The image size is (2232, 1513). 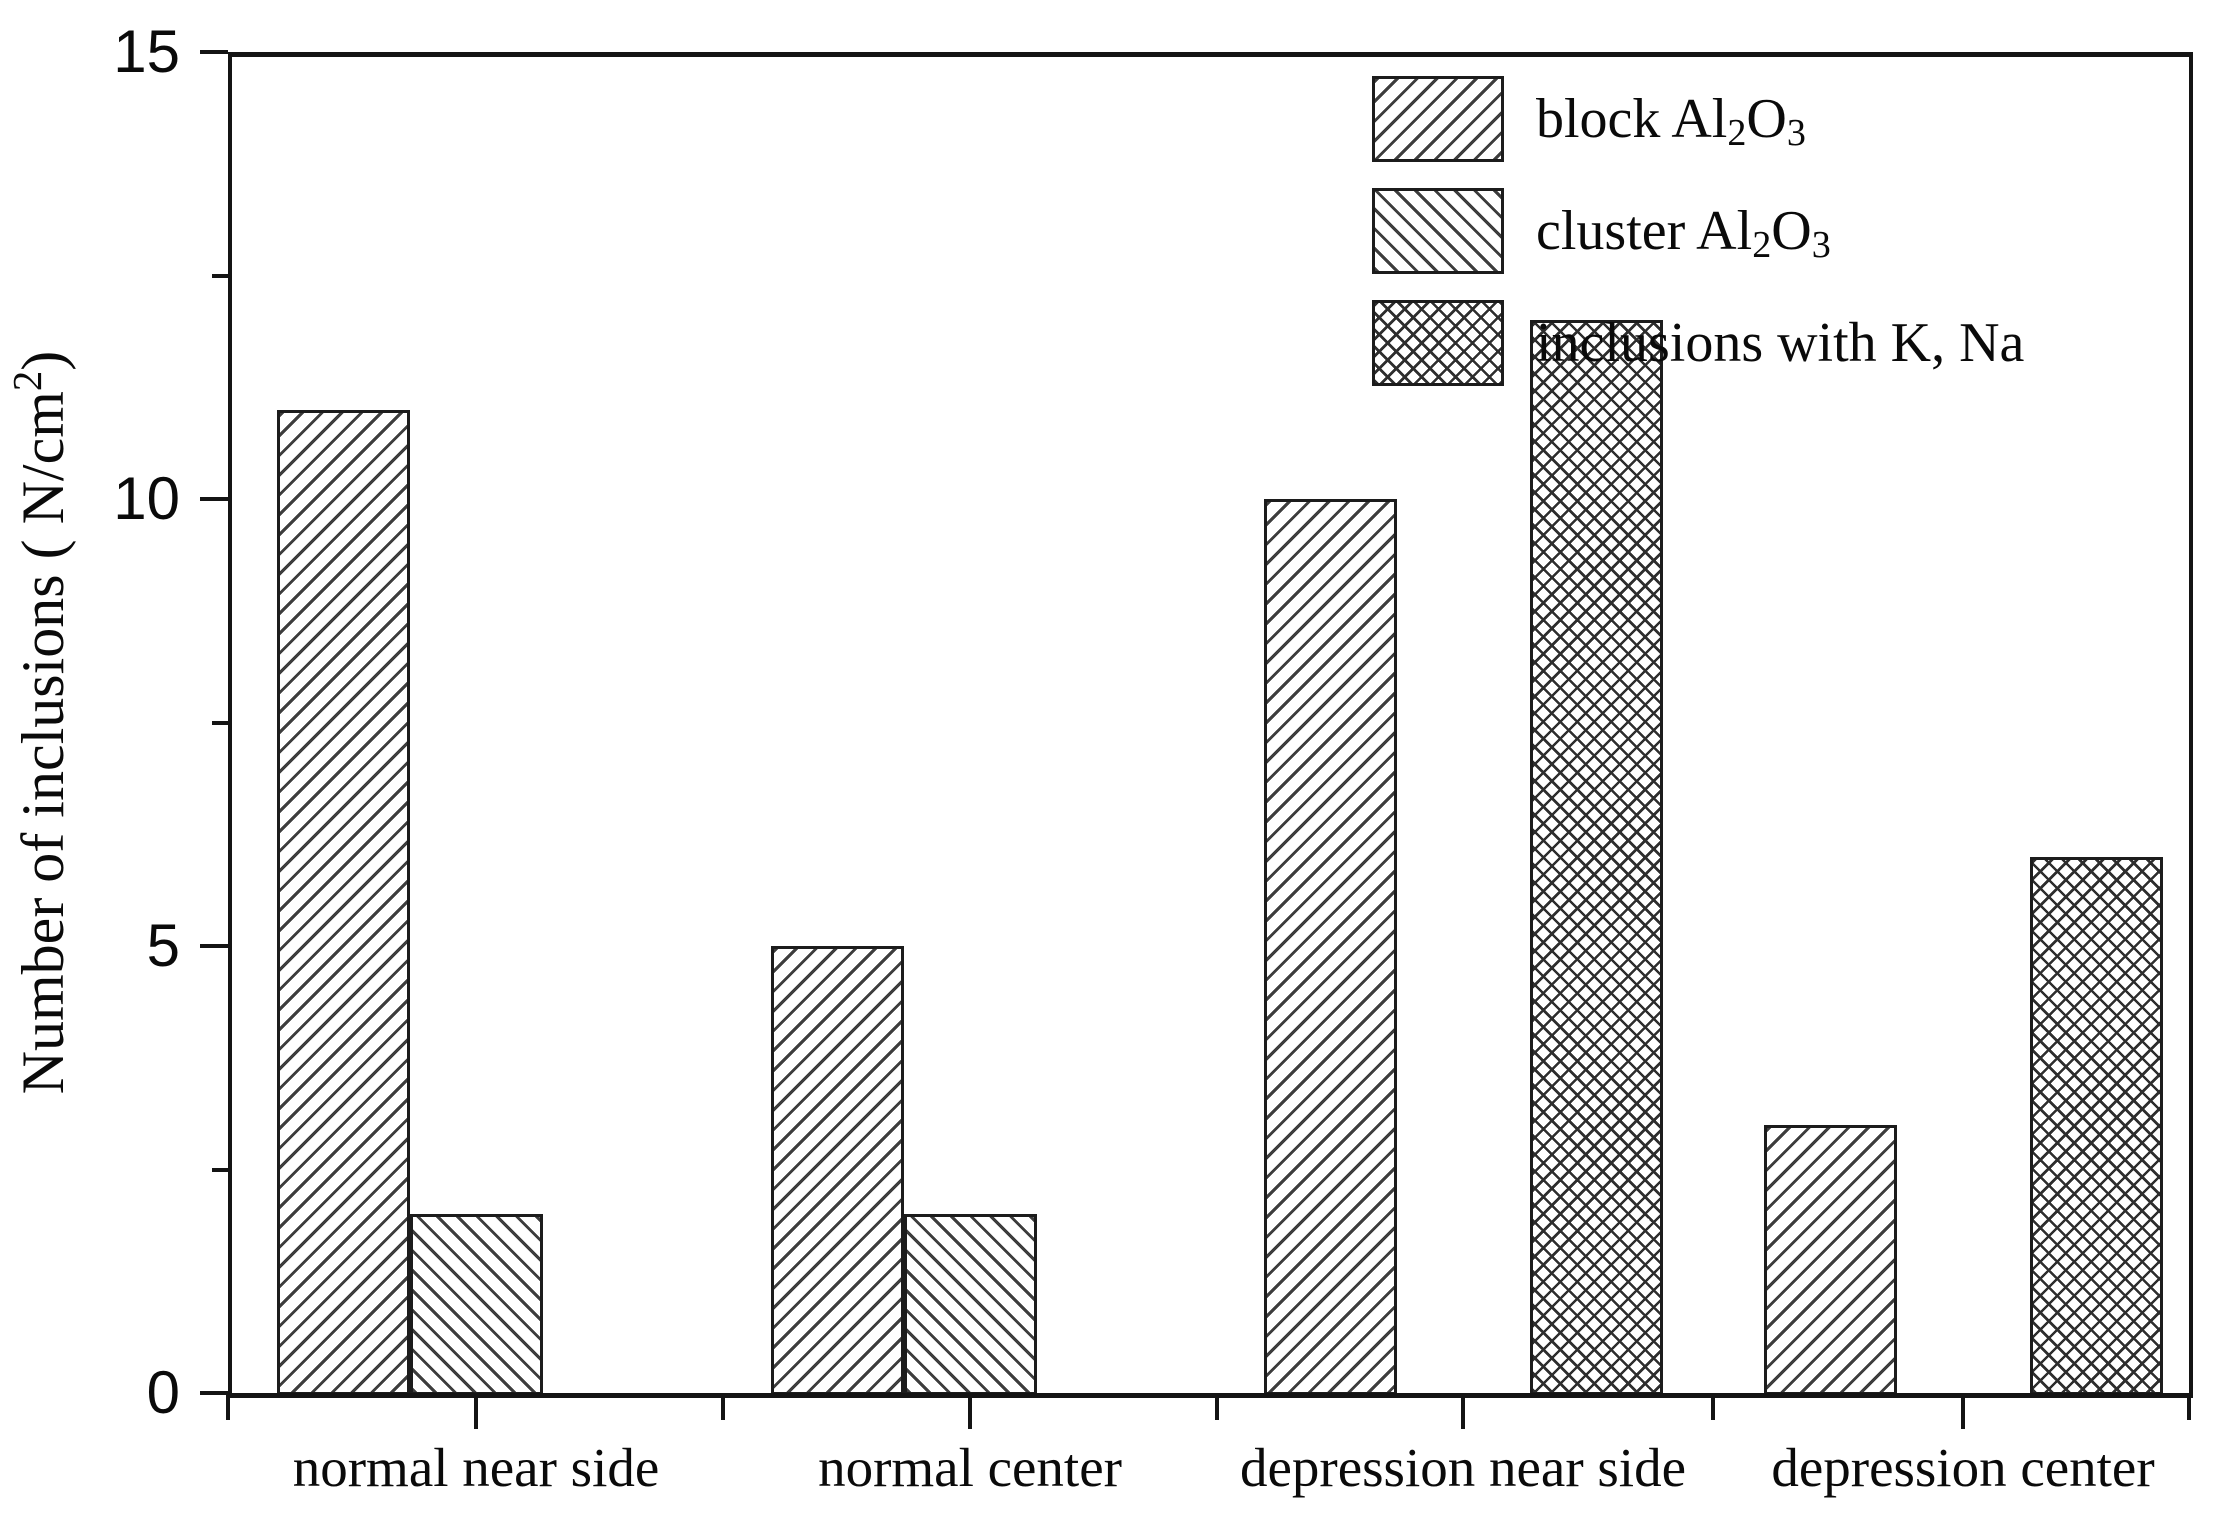 What do you see at coordinates (1683, 233) in the screenshot?
I see `legend-label: cluster Al2O3` at bounding box center [1683, 233].